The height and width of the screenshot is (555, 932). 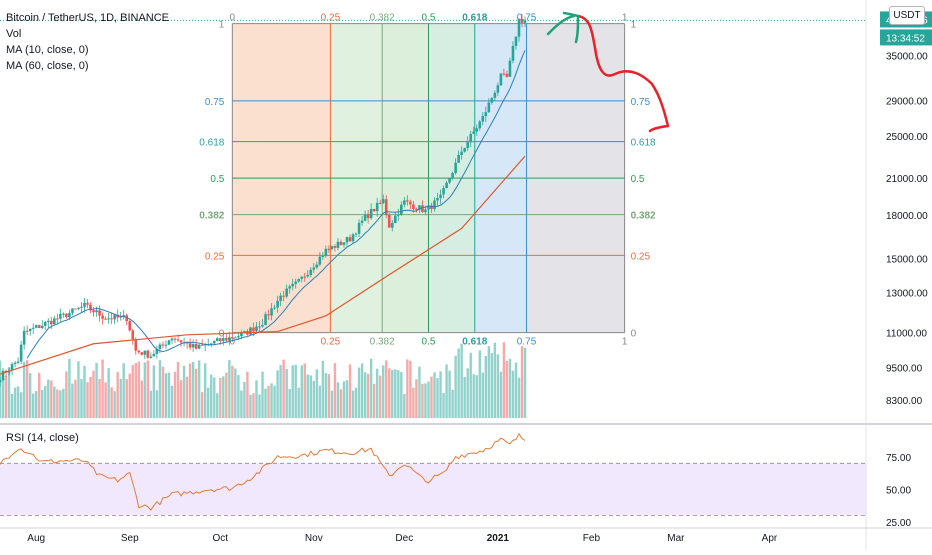 What do you see at coordinates (898, 490) in the screenshot?
I see `rsi-tick-label: 50.00` at bounding box center [898, 490].